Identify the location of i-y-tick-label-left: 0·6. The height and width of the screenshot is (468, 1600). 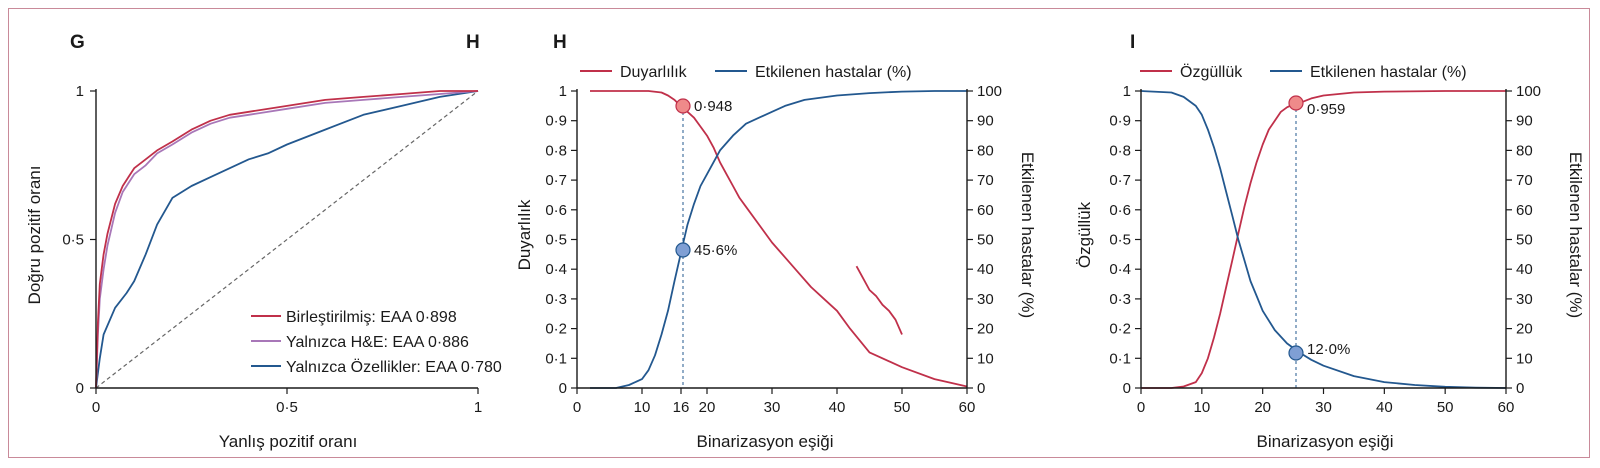
(1120, 210).